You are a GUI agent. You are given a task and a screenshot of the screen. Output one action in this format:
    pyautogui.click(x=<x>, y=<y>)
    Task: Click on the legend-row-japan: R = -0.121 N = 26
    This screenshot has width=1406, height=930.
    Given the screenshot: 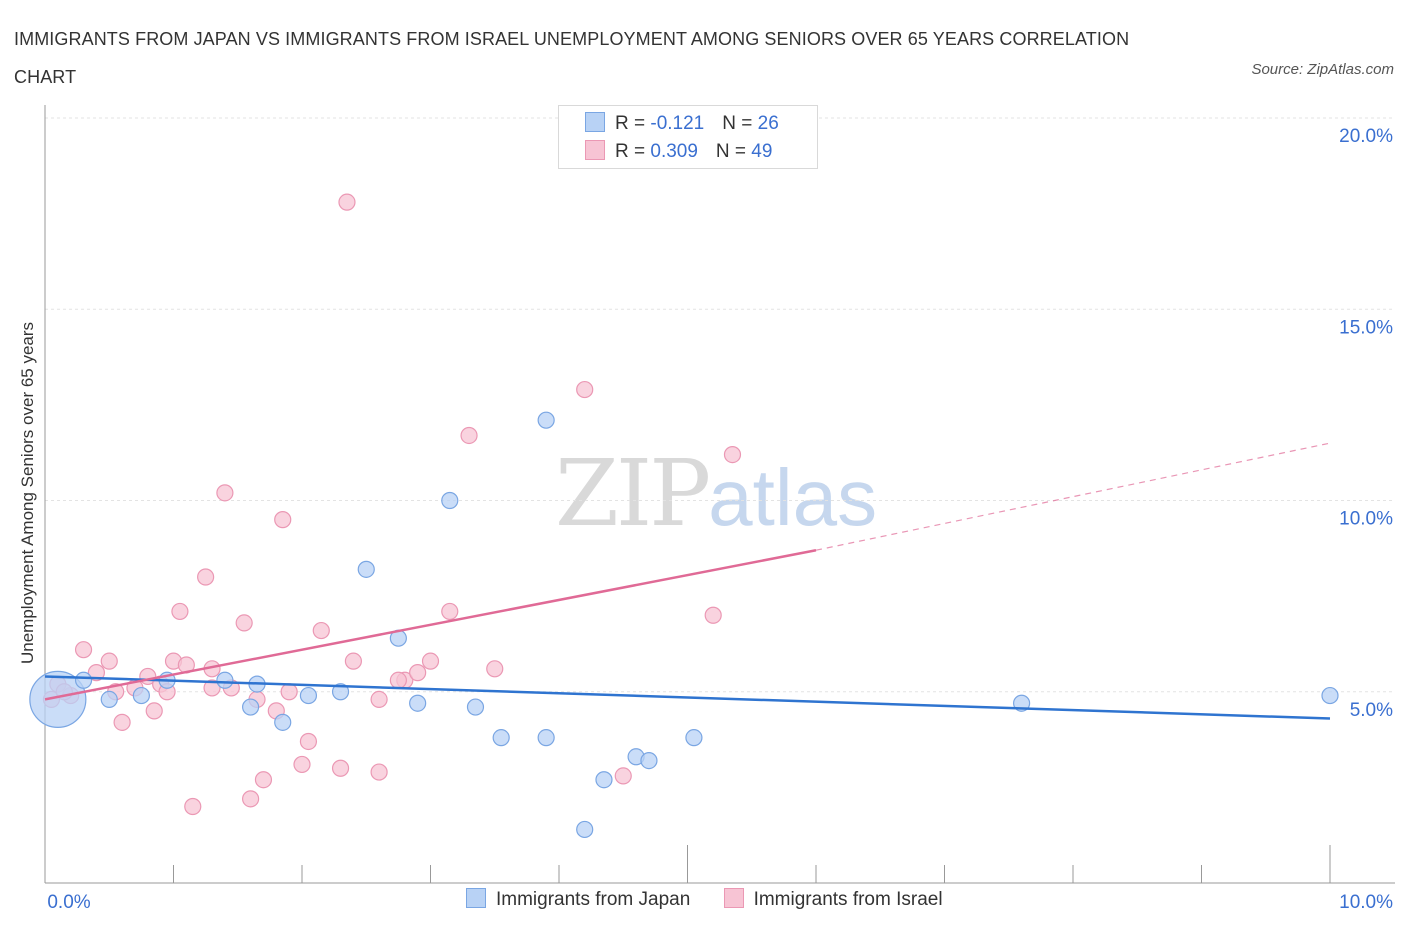 What is the action you would take?
    pyautogui.click(x=682, y=124)
    